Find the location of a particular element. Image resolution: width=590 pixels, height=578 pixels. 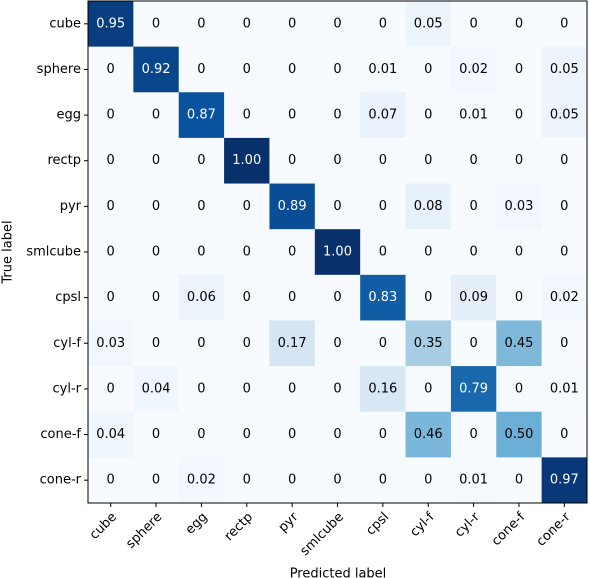

cell-label: 0.50 is located at coordinates (518, 434).